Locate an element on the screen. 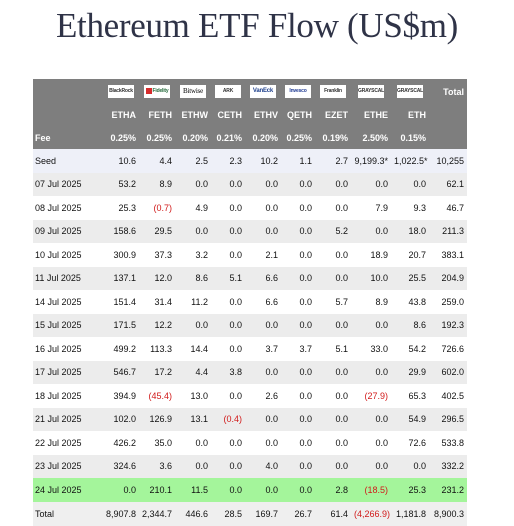 The image size is (514, 526). total-column-header: Total is located at coordinates (448, 91).